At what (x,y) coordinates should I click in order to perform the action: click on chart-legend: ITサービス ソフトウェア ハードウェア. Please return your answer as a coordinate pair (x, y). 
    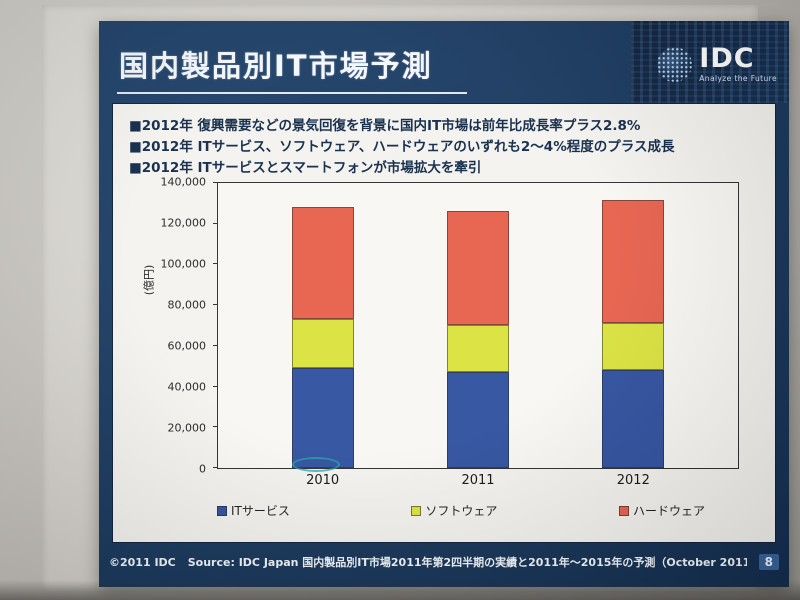
    Looking at the image, I should click on (461, 510).